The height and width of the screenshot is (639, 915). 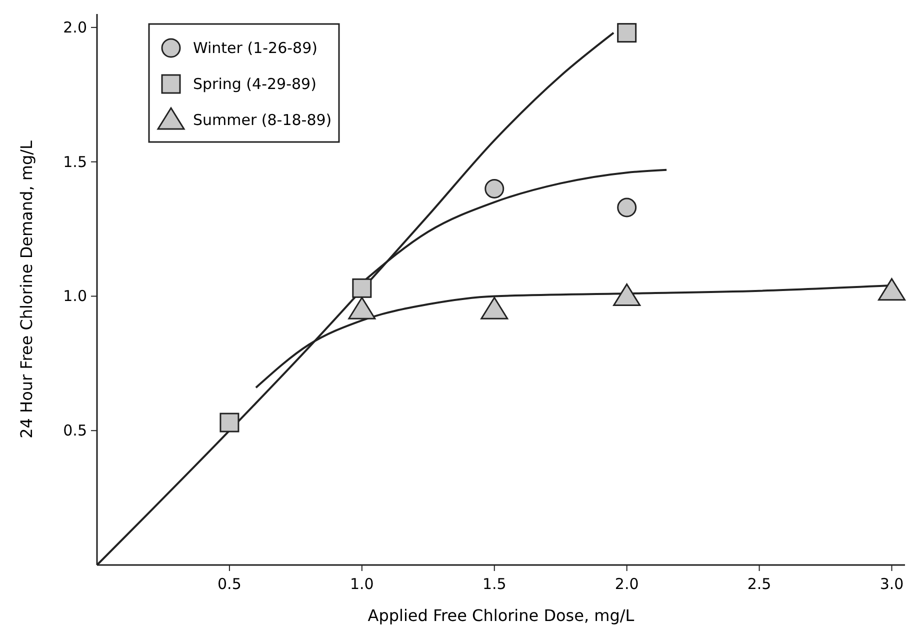 I want to click on y-tick-label: 0.5, so click(x=75, y=431).